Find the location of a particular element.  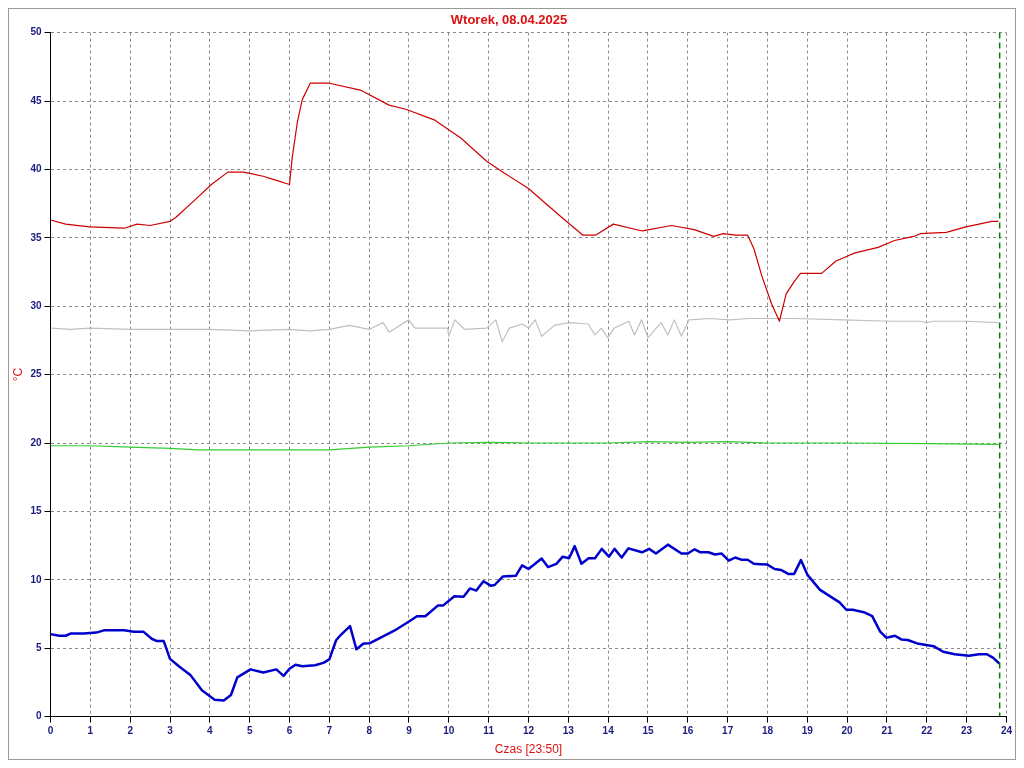

x-tick-label: 24 is located at coordinates (1006, 731).